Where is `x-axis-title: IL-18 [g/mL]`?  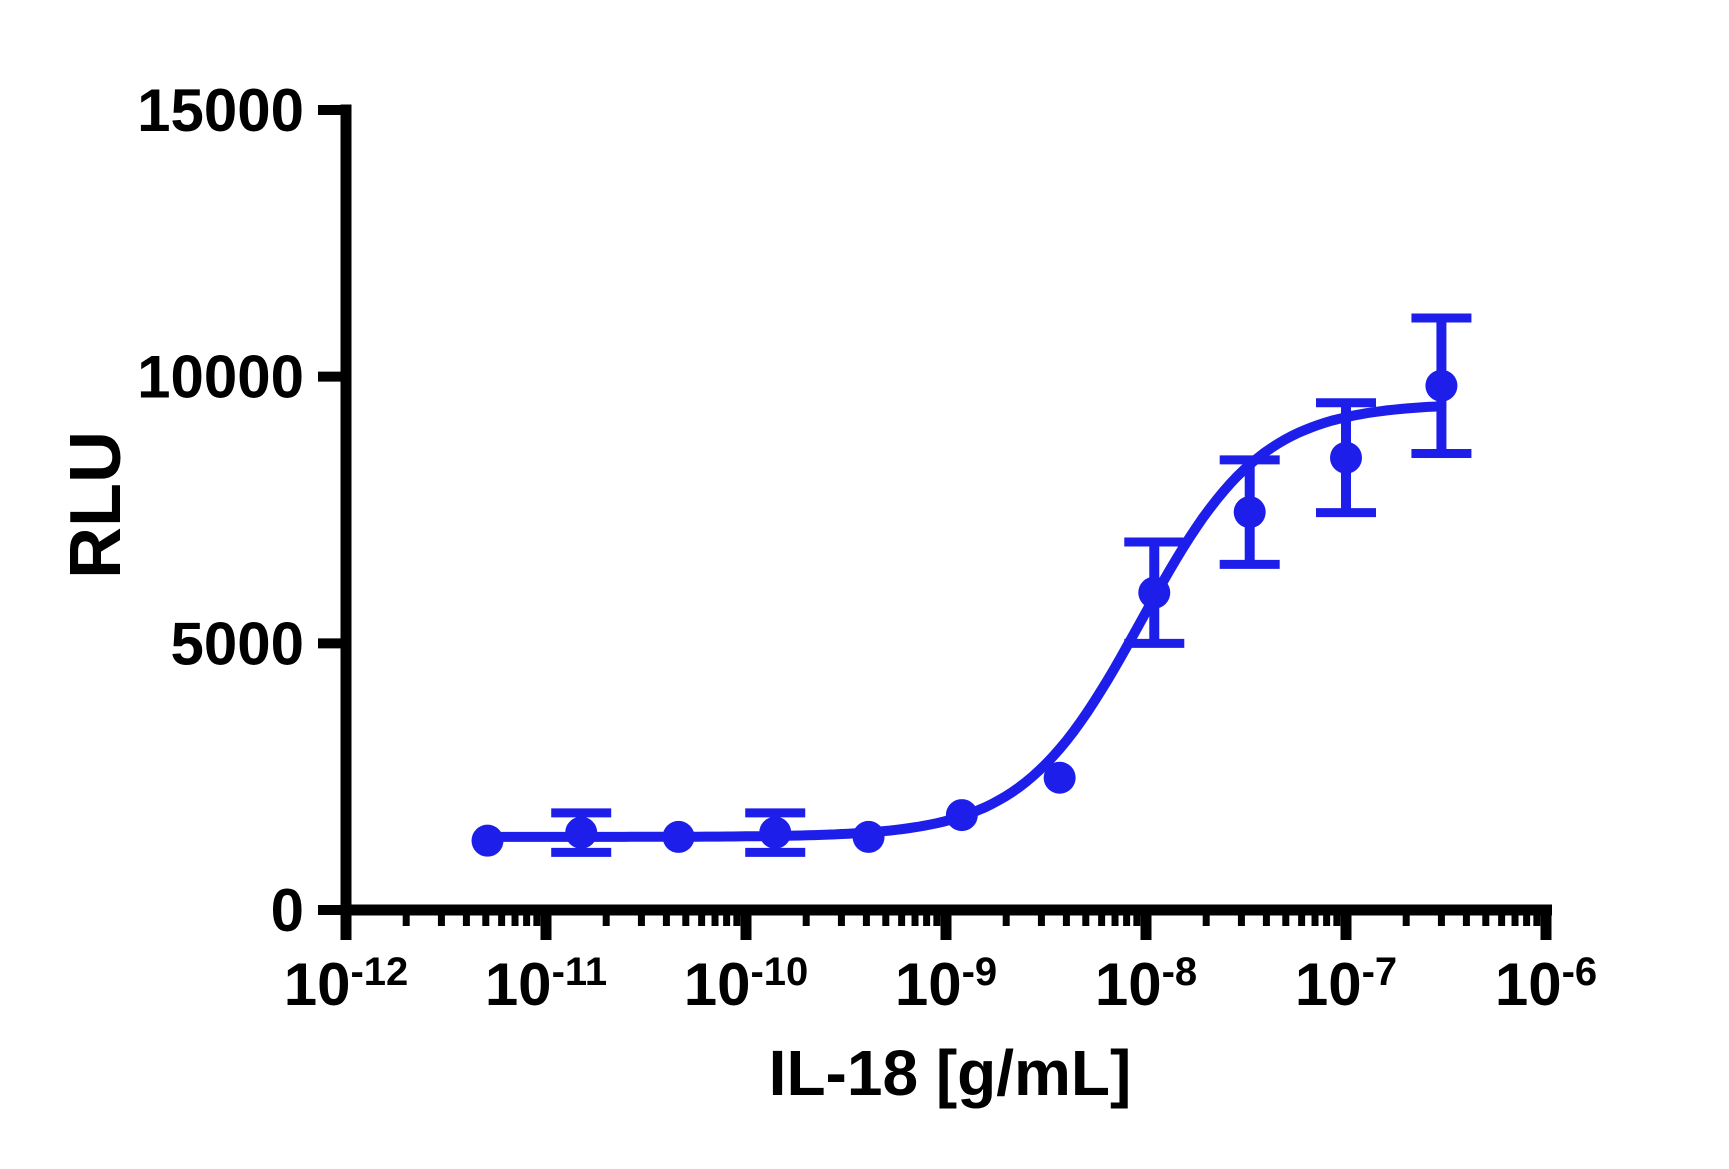
x-axis-title: IL-18 [g/mL] is located at coordinates (950, 1073).